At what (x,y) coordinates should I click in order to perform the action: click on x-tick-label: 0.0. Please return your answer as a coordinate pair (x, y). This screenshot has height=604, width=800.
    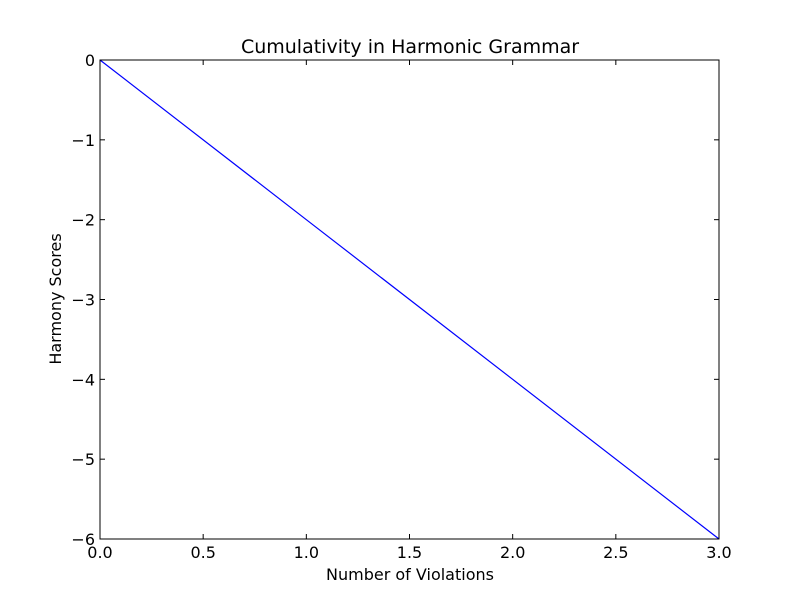
    Looking at the image, I should click on (99, 552).